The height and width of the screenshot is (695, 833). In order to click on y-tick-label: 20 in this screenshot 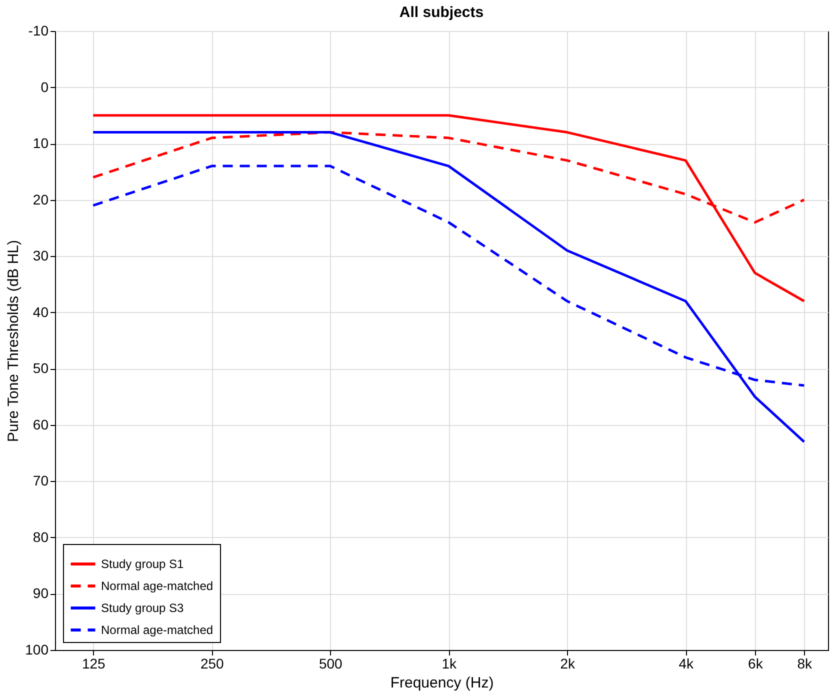, I will do `click(40, 199)`.